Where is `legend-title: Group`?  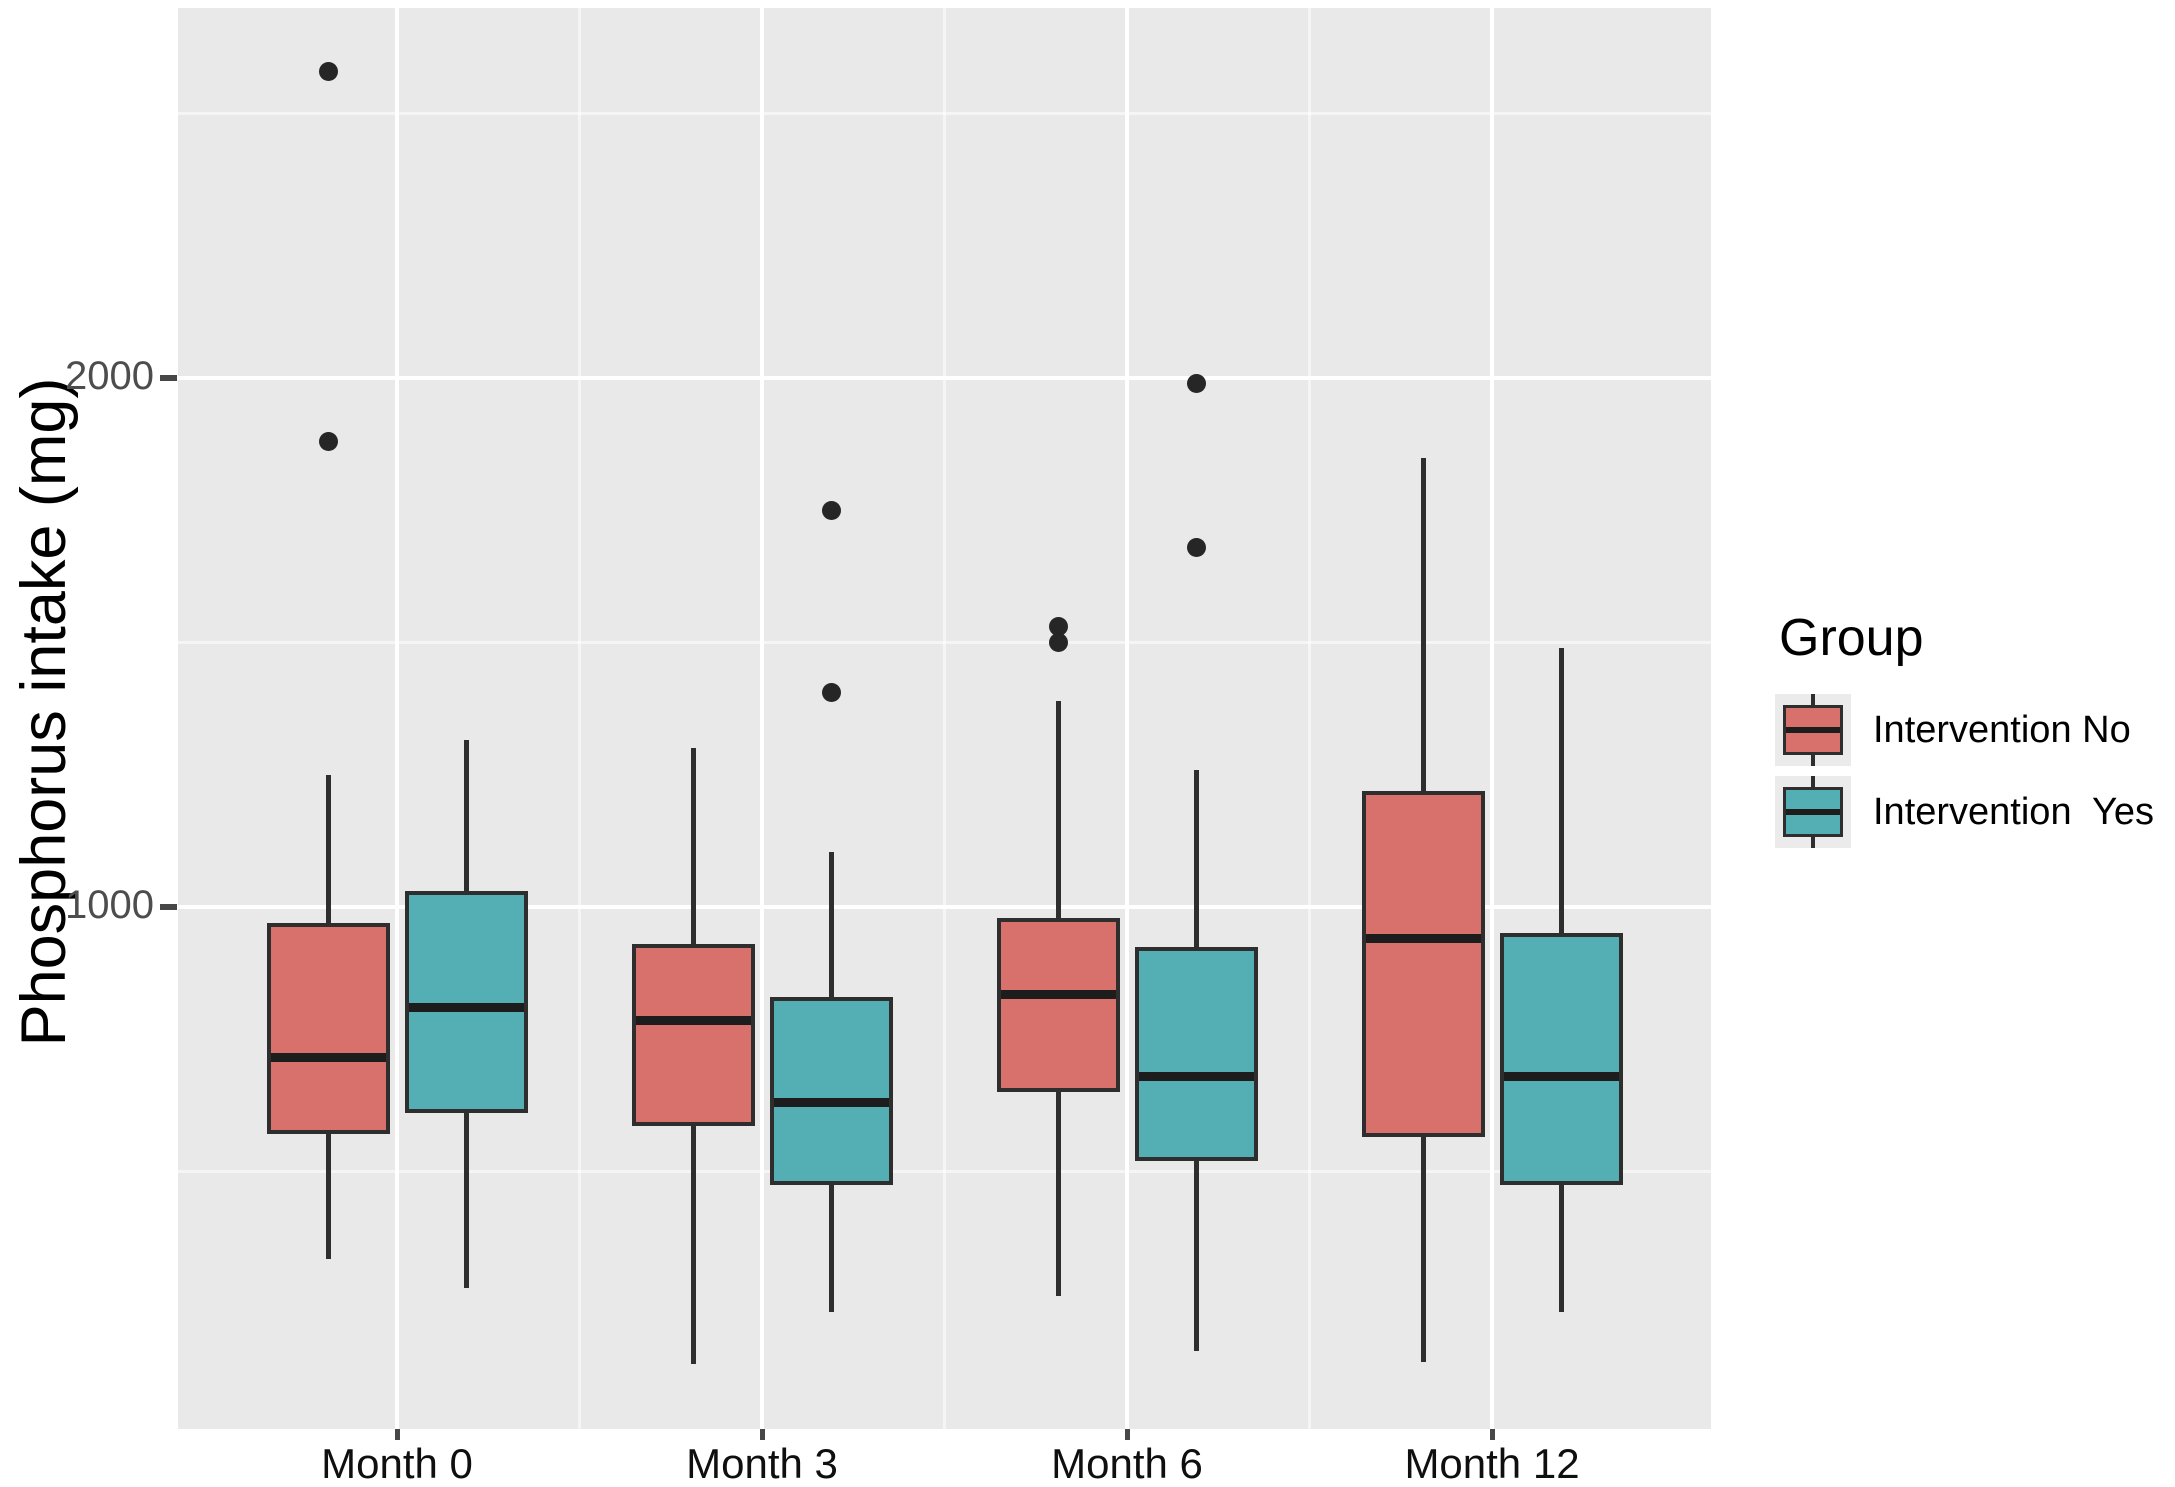 legend-title: Group is located at coordinates (1851, 638).